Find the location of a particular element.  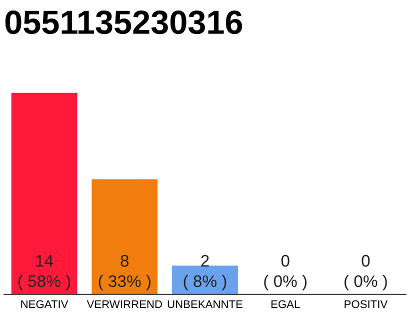

x-tick-label: EGAL is located at coordinates (285, 304).